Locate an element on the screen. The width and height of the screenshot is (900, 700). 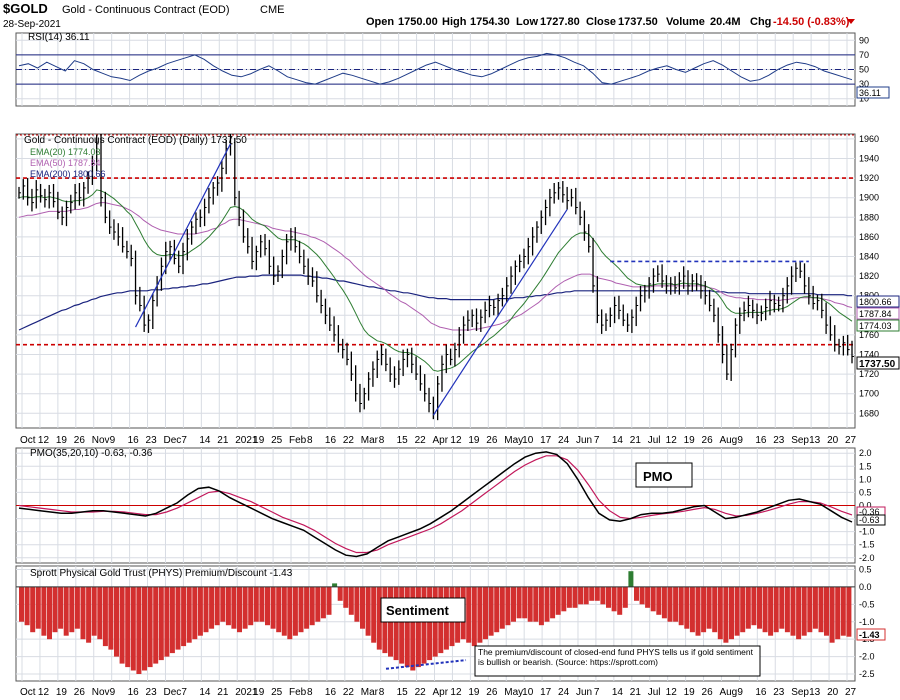
y-tick-label-price: 1720 is located at coordinates (869, 374).